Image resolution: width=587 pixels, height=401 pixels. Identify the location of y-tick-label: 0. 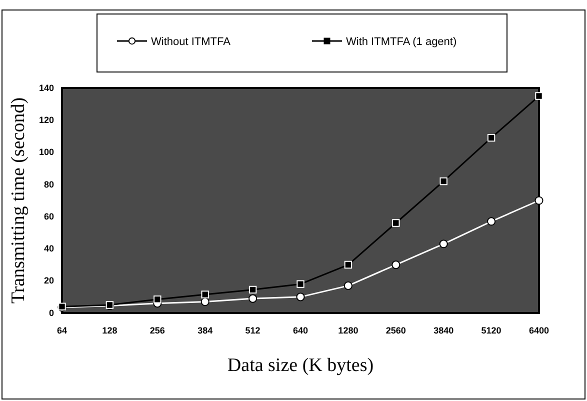
(51, 313).